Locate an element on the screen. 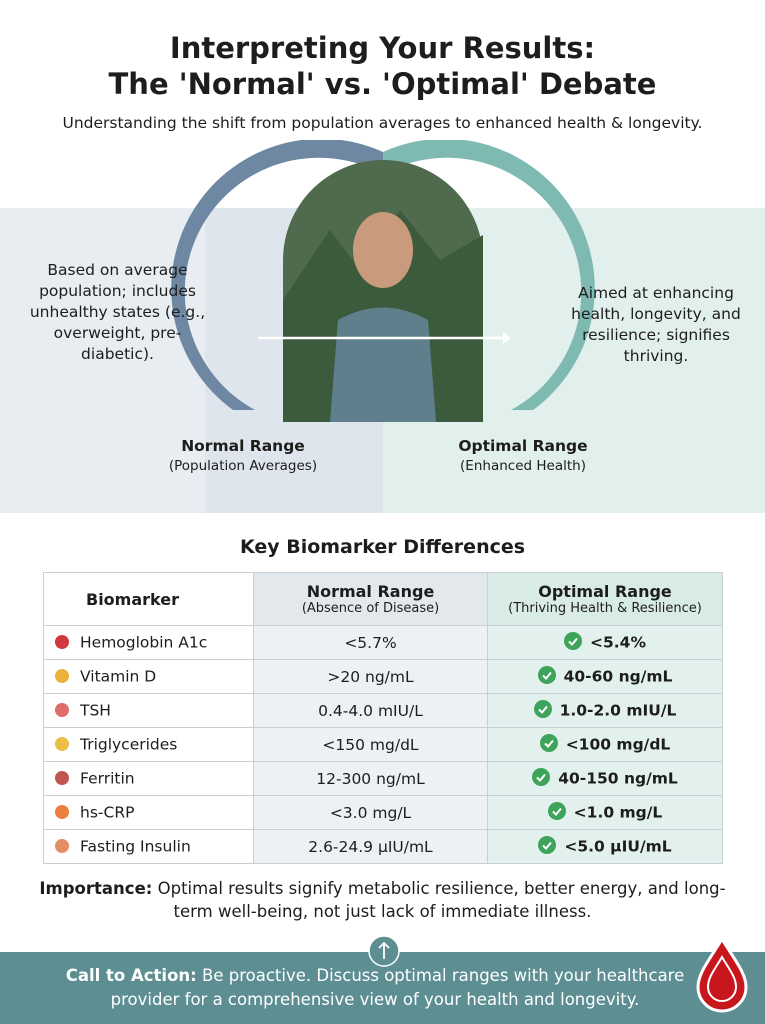 This screenshot has height=1024, width=765. table-row: Vitamin D >20 ng/mL 40-60 ng/mL is located at coordinates (383, 676).